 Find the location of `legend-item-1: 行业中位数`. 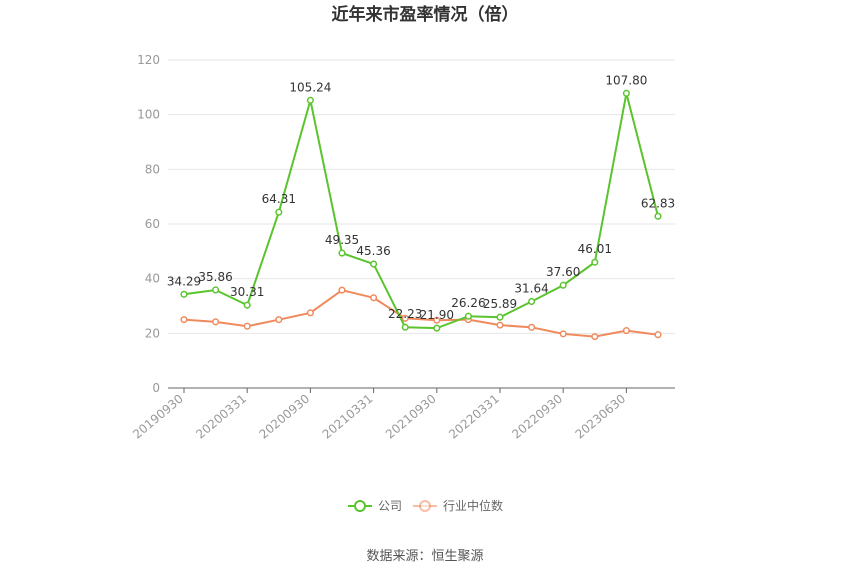

legend-item-1: 行业中位数 is located at coordinates (458, 505).